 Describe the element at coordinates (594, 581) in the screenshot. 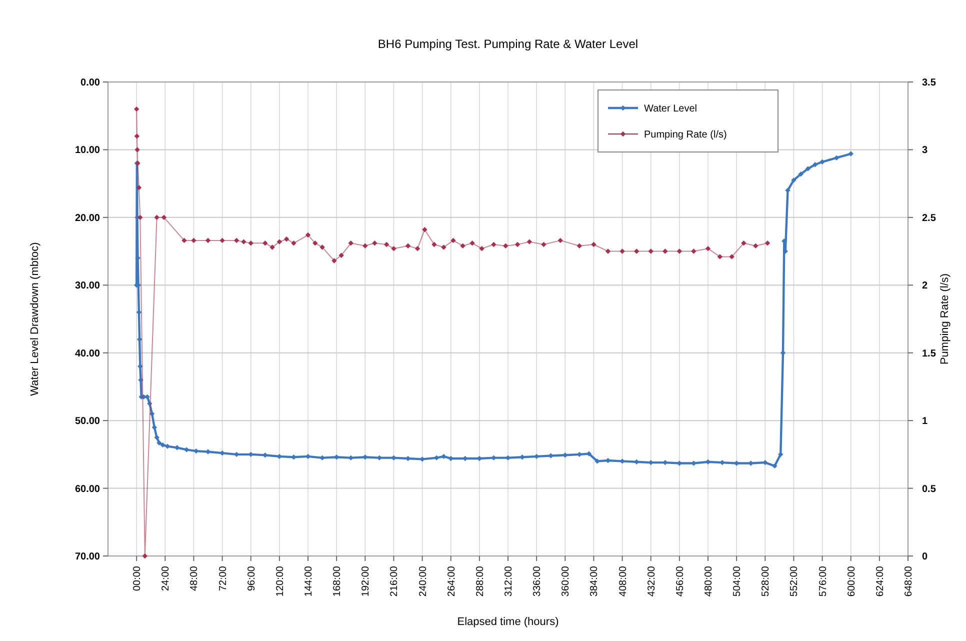

I see `x-tick-label: 384:00` at that location.